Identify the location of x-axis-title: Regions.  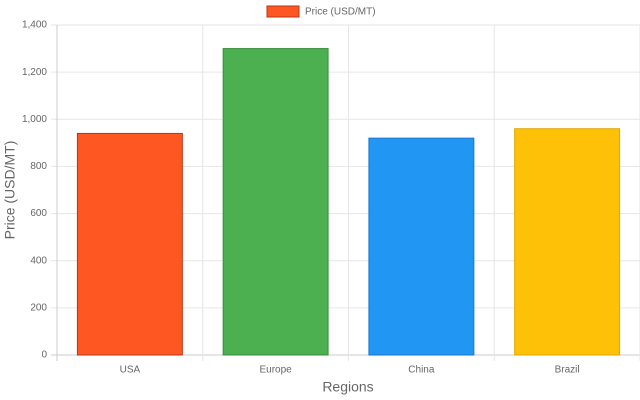
(347, 387).